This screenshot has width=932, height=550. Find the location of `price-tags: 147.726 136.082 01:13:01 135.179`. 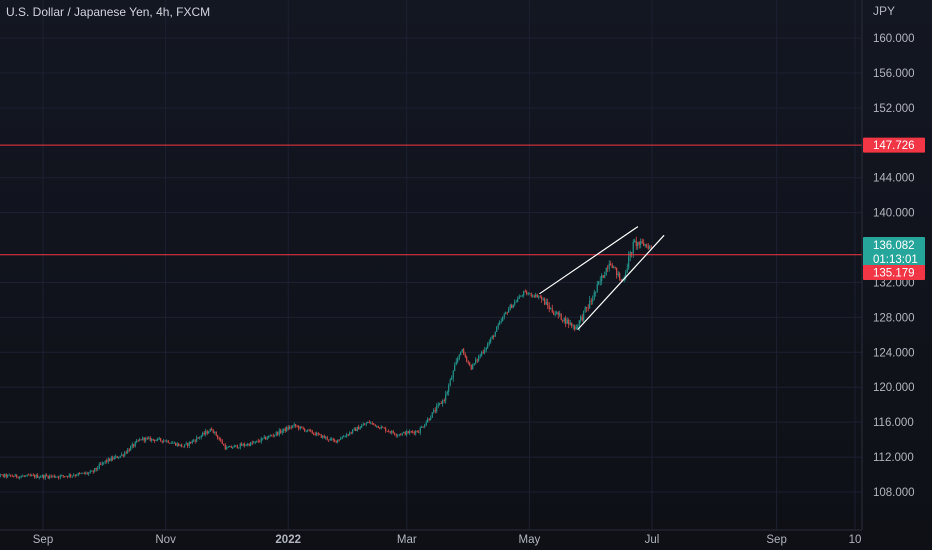

price-tags: 147.726 136.082 01:13:01 135.179 is located at coordinates (894, 208).